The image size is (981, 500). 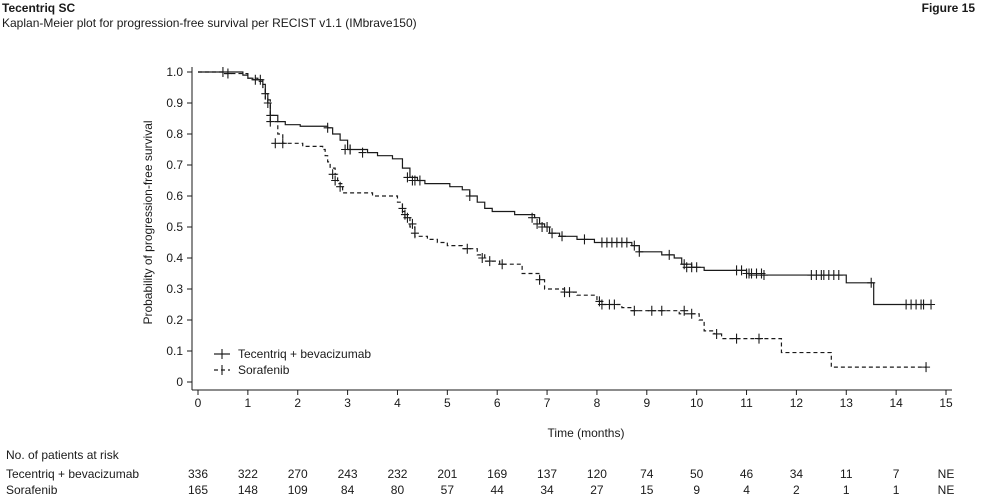 What do you see at coordinates (796, 490) in the screenshot?
I see `risk-cell: 2` at bounding box center [796, 490].